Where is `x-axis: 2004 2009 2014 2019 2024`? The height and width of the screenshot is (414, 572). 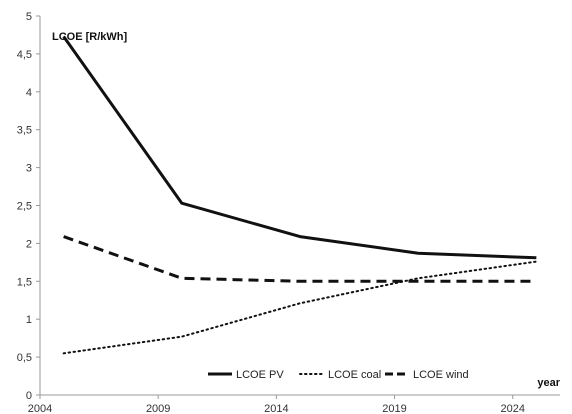 x-axis: 2004 2009 2014 2019 2024 is located at coordinates (294, 404).